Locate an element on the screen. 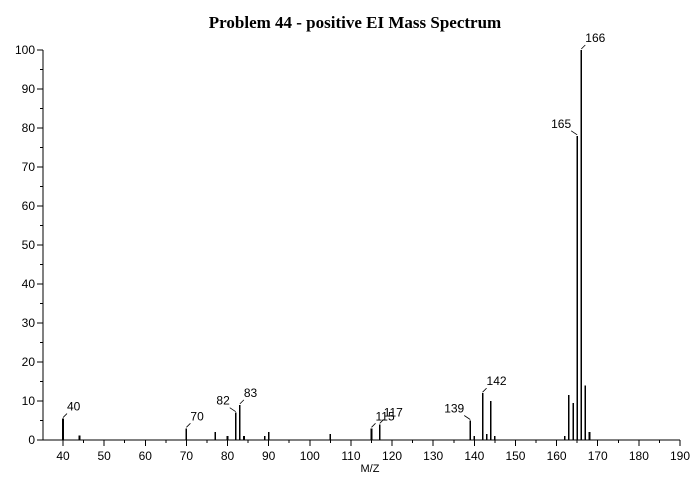  x-tick-label: 130 is located at coordinates (433, 456).